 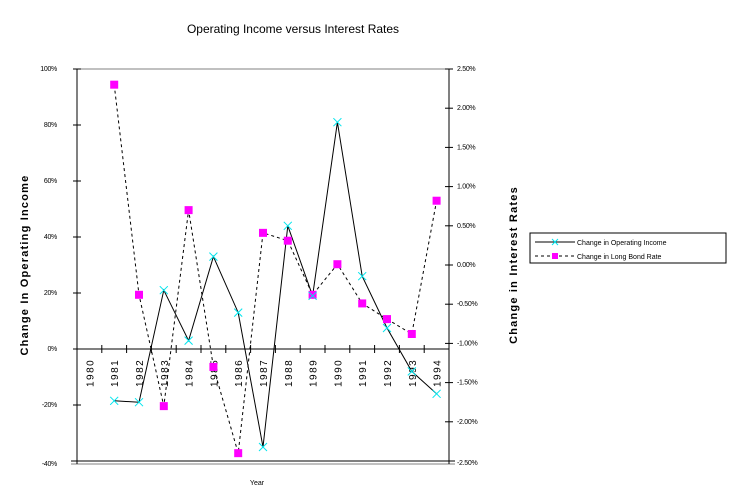 What do you see at coordinates (467, 463) in the screenshot?
I see `right-axis-tick-label: -2.50%` at bounding box center [467, 463].